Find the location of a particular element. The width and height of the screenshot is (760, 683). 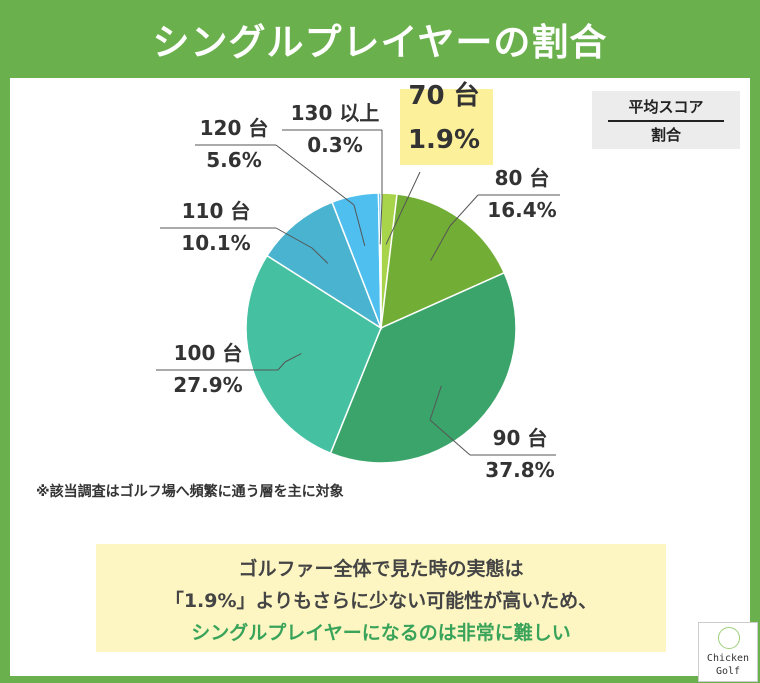

legend-divider is located at coordinates (666, 121).